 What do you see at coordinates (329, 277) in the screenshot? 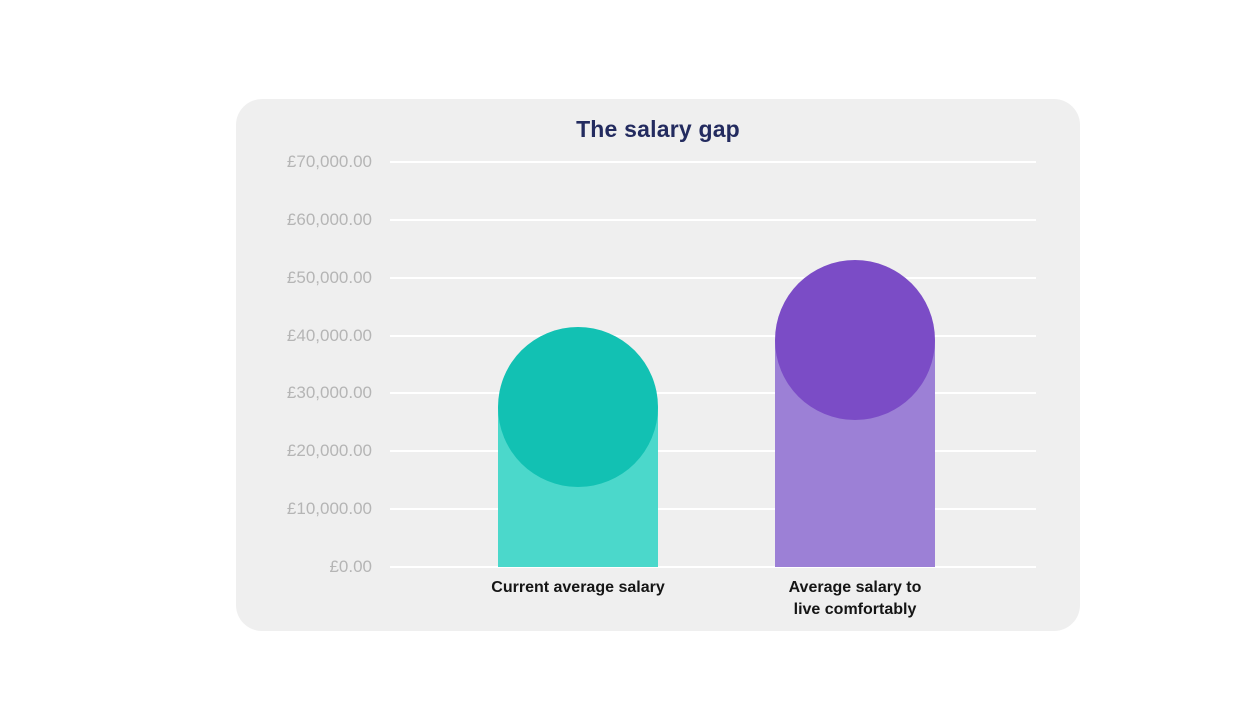
I see `y-axis-tick-label: £50,000.00` at bounding box center [329, 277].